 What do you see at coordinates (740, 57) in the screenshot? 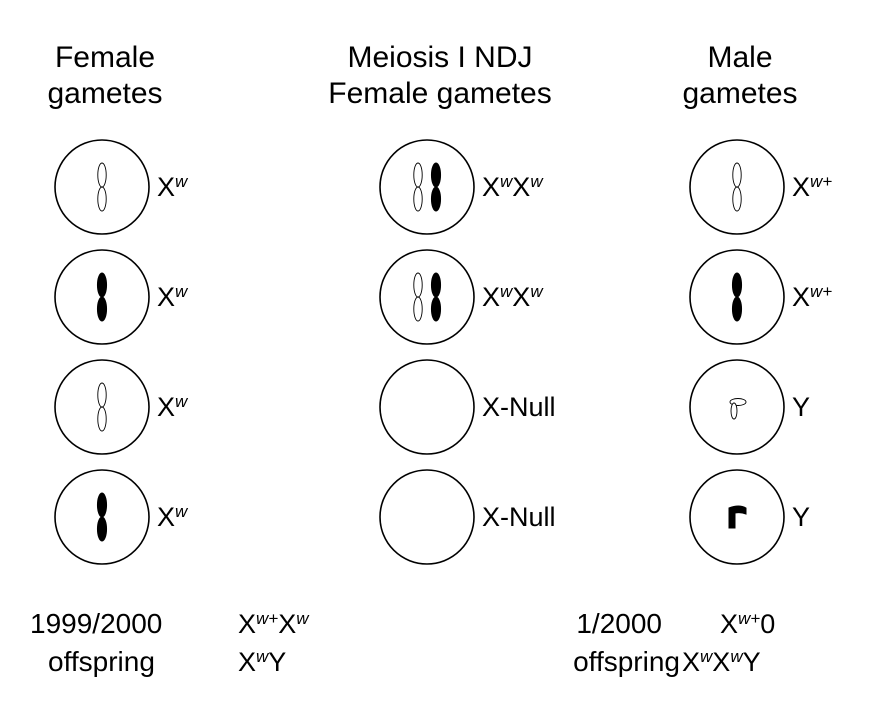
I see `heading-line-1: Male` at bounding box center [740, 57].